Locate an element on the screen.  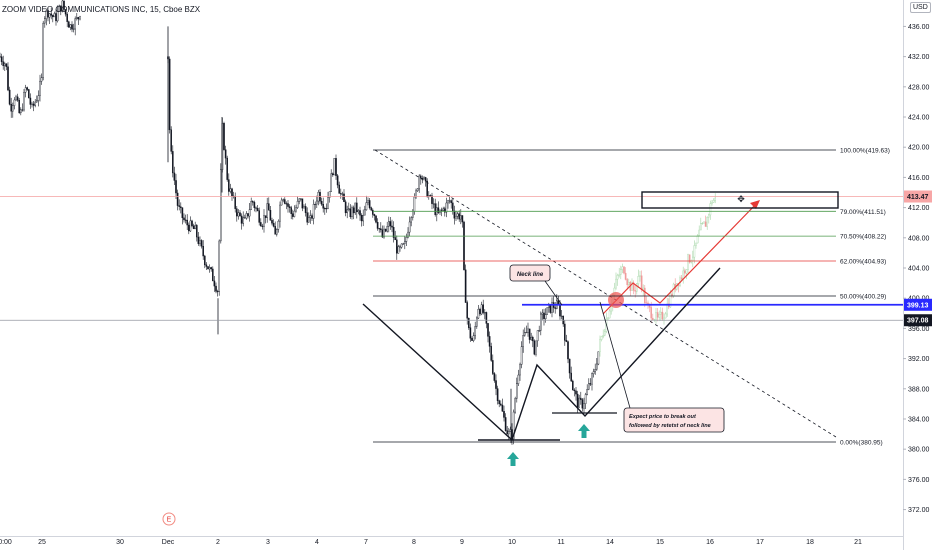
x-tick-label: 7 is located at coordinates (366, 542).